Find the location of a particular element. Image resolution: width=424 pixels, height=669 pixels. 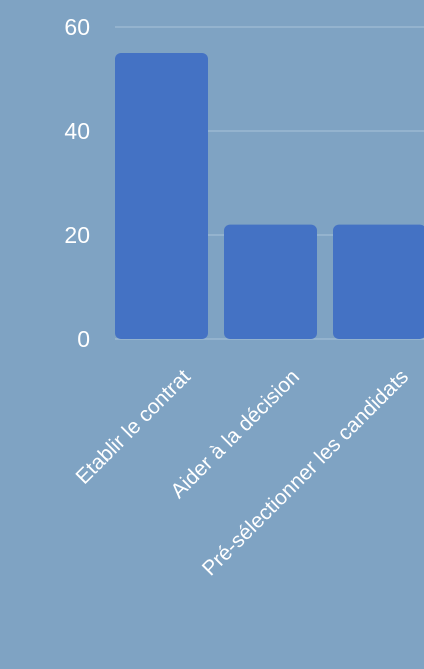

y-axis-ticks: 0 20 40 60 is located at coordinates (77, 183).